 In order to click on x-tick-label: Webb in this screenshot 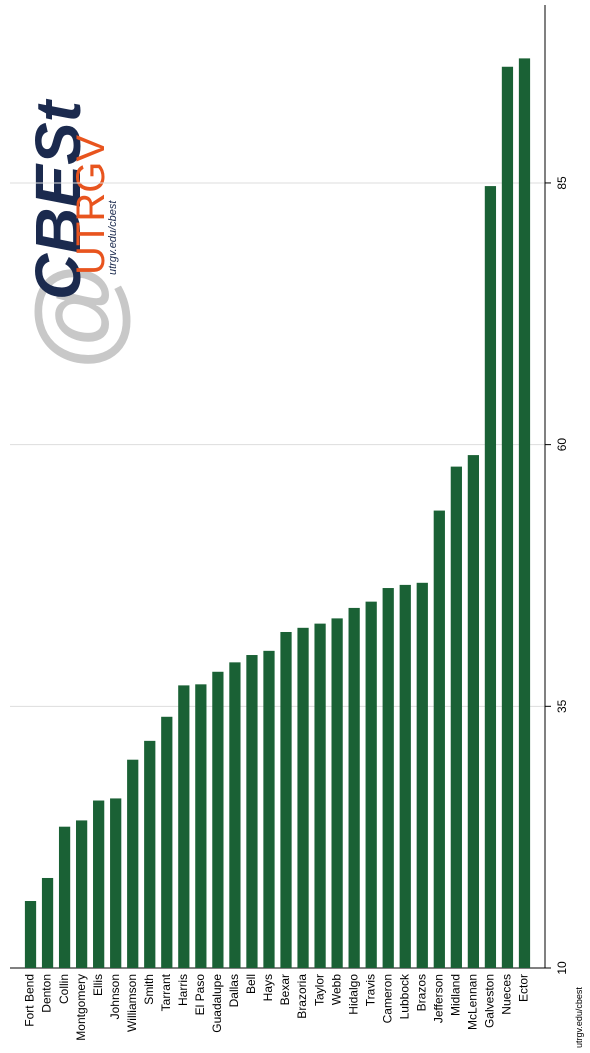, I will do `click(336, 989)`.